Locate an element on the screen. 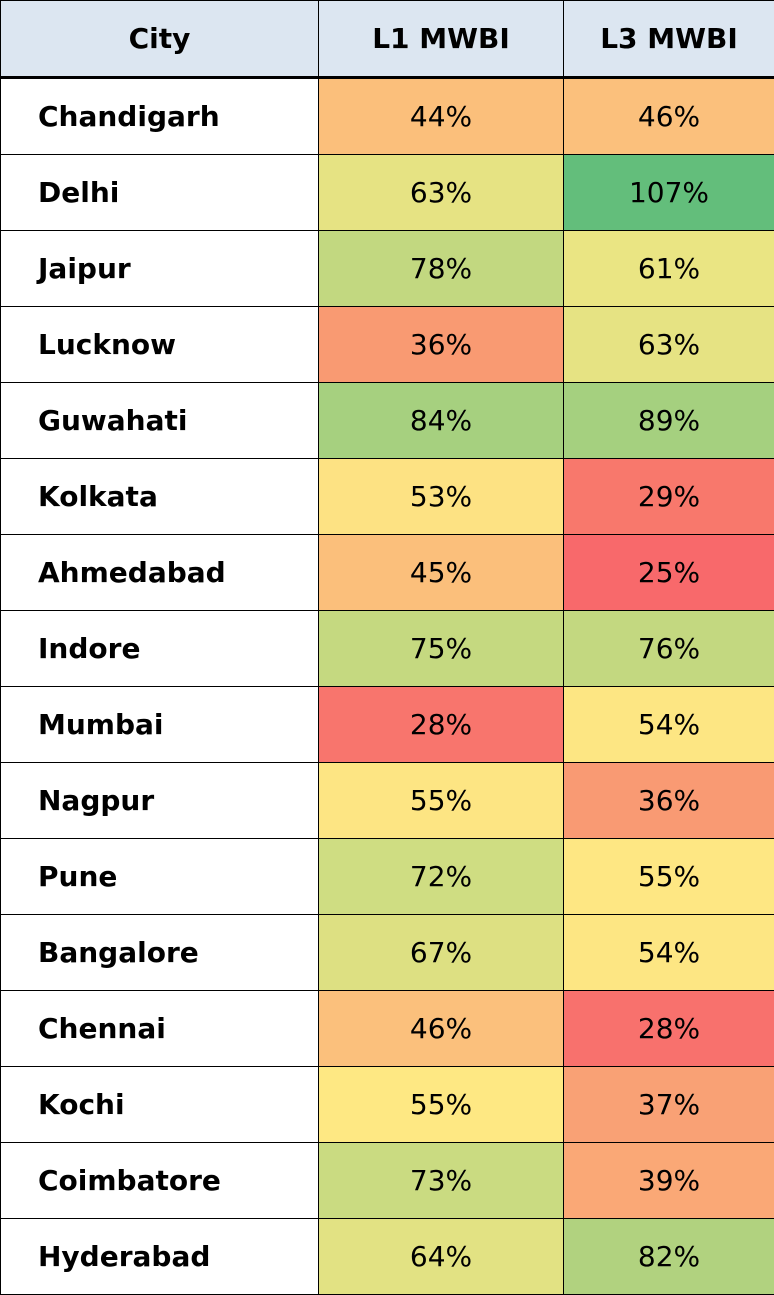  city-cell: Lucknow is located at coordinates (160, 345).